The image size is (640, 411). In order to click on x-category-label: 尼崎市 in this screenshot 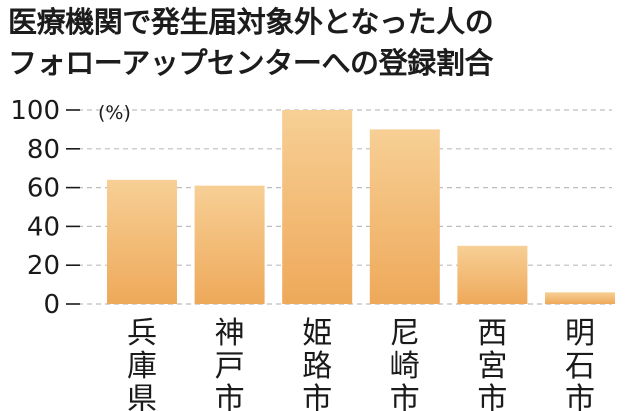, I will do `click(405, 363)`.